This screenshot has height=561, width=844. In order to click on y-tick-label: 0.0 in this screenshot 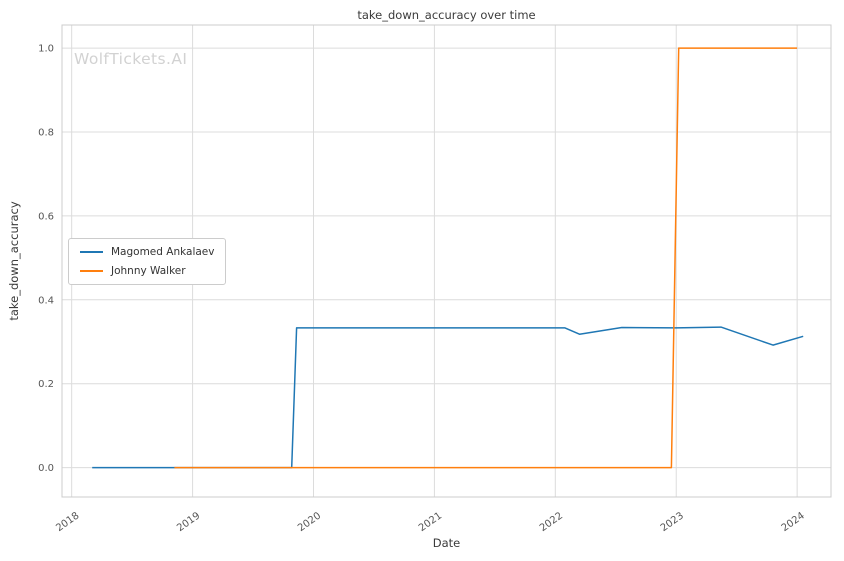, I will do `click(46, 468)`.